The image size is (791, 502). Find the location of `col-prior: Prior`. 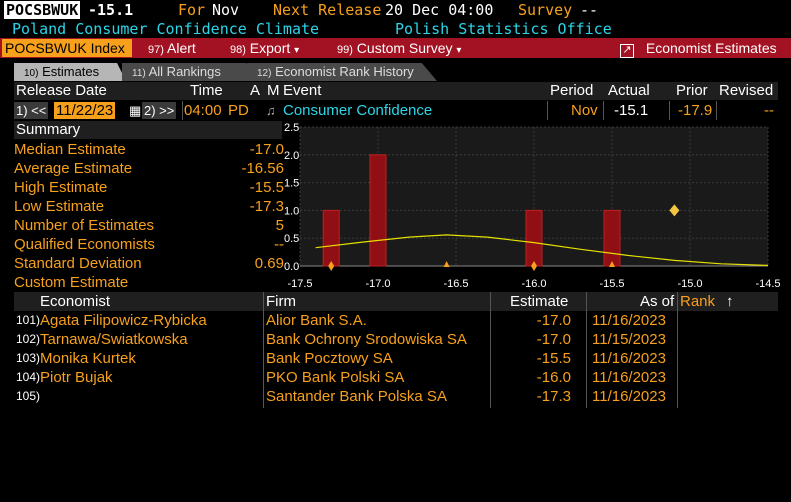

col-prior: Prior is located at coordinates (692, 90).